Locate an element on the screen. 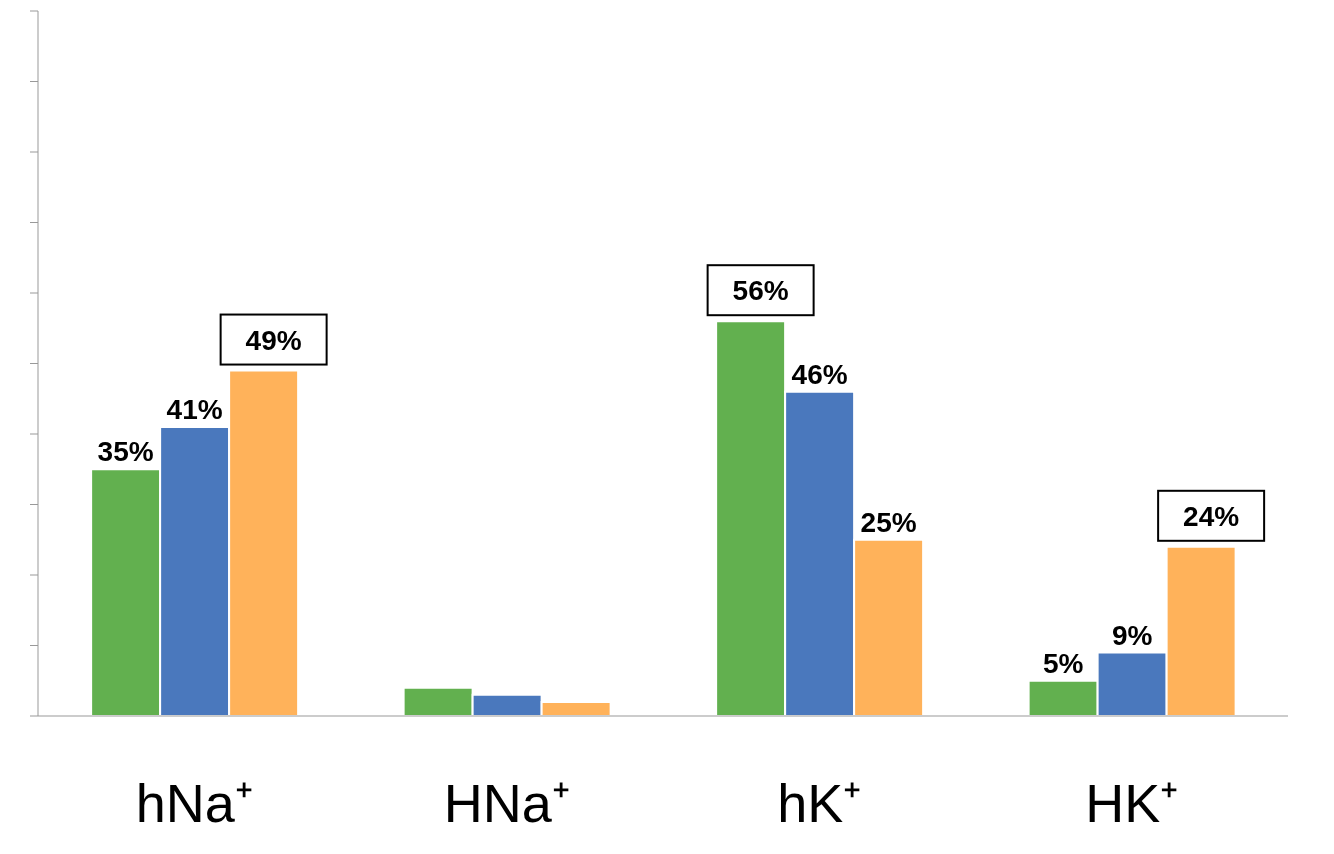 The width and height of the screenshot is (1334, 854). data-label: 41% is located at coordinates (194, 409).